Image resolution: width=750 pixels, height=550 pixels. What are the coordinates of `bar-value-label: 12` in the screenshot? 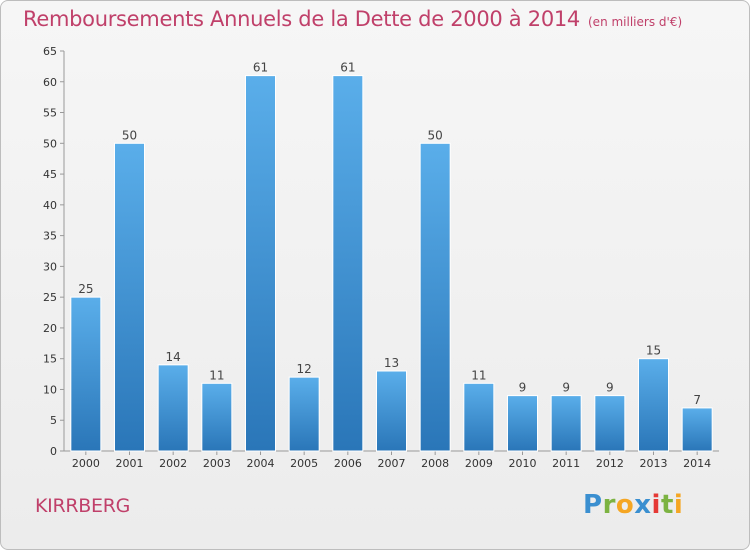 It's located at (304, 369).